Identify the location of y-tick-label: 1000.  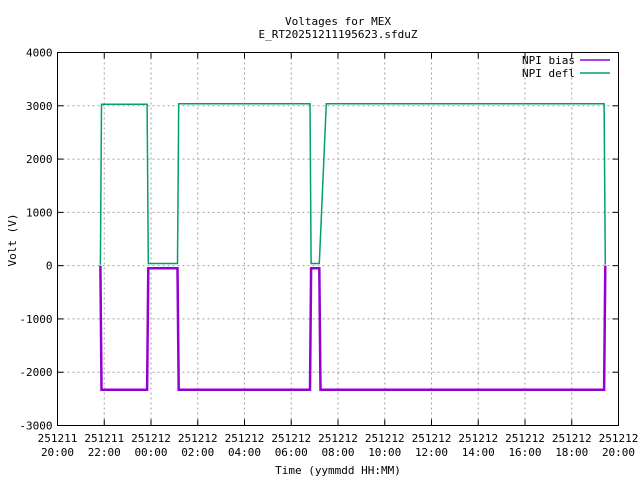
(39, 212).